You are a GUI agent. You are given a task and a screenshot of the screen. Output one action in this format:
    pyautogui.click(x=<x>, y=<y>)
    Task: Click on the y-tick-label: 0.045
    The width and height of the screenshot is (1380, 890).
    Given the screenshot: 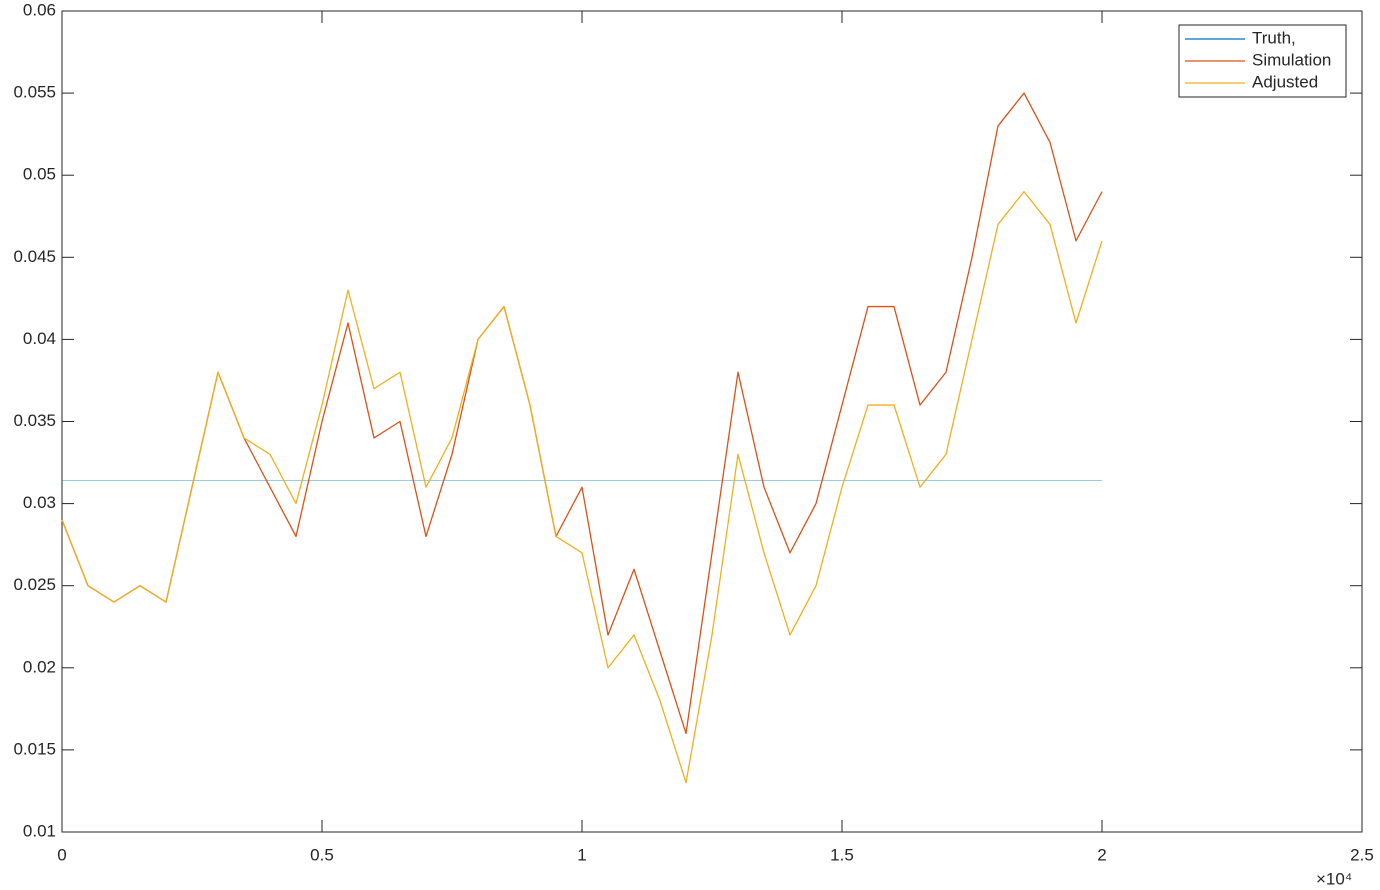 What is the action you would take?
    pyautogui.click(x=34, y=256)
    